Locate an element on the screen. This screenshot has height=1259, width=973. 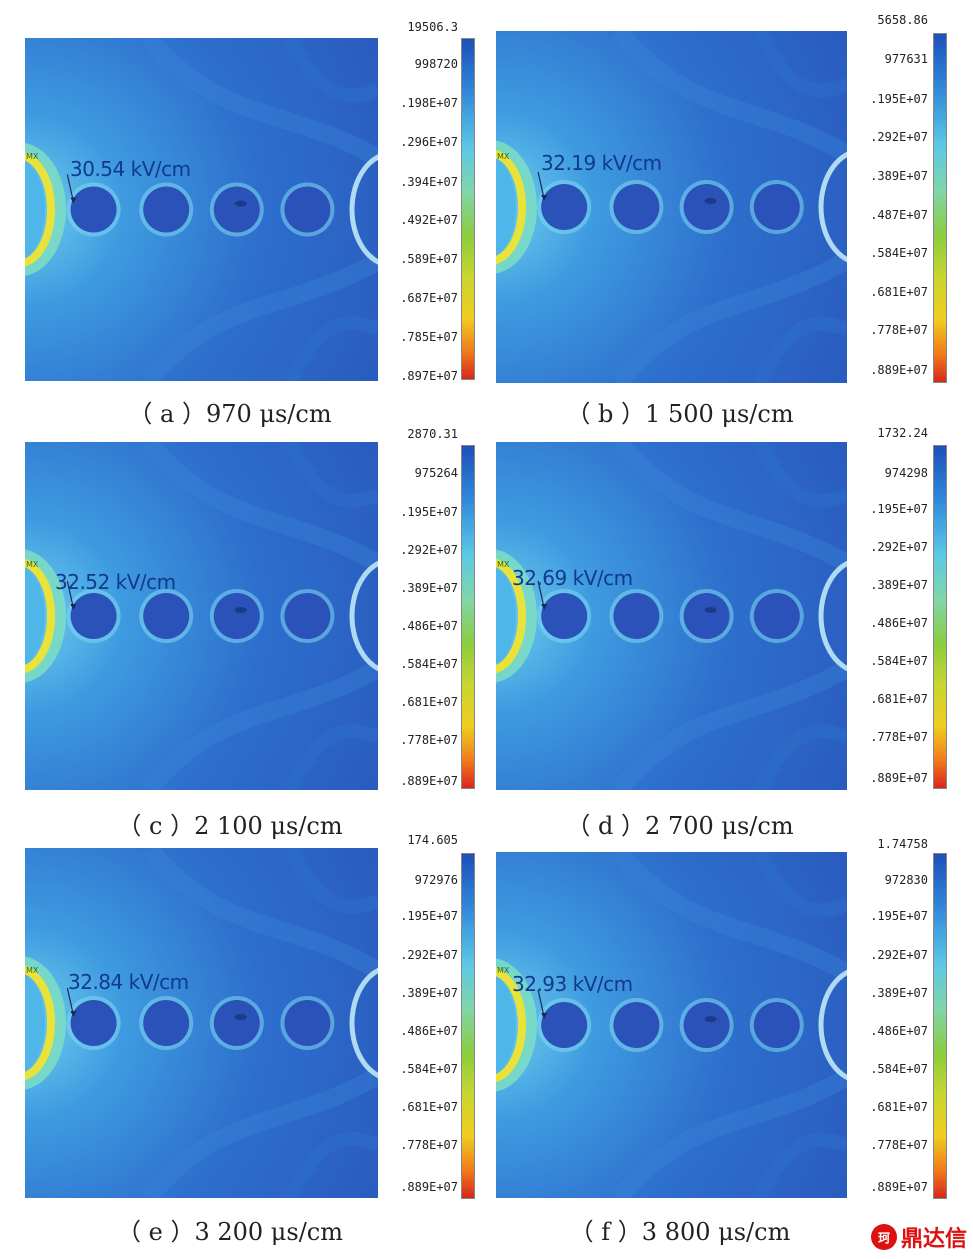
scale-label: 5658.86 is located at coordinates (902, 20).